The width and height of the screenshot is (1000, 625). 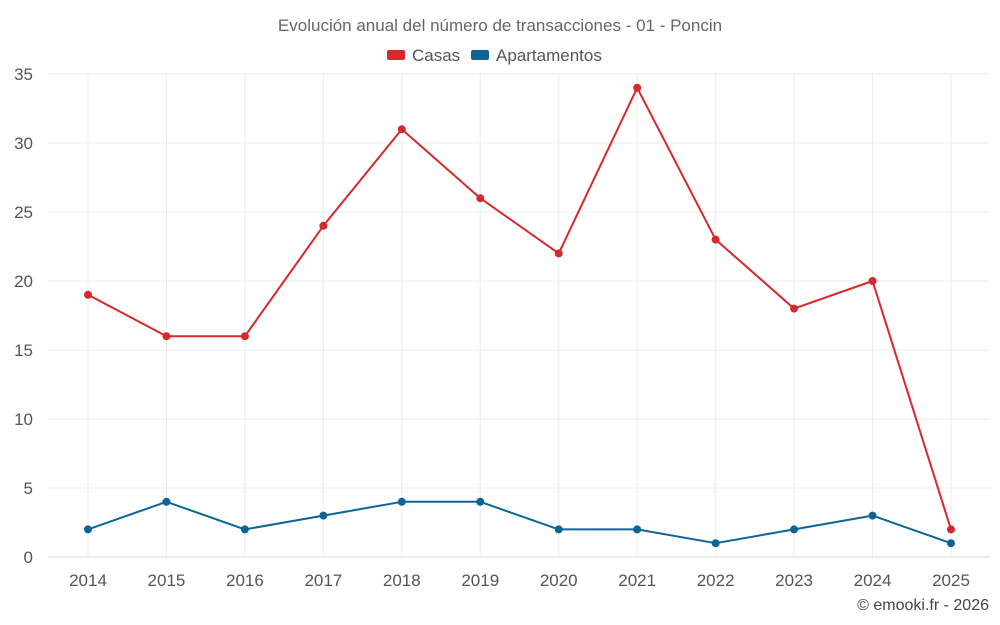 I want to click on series-apartamentos, so click(x=519, y=522).